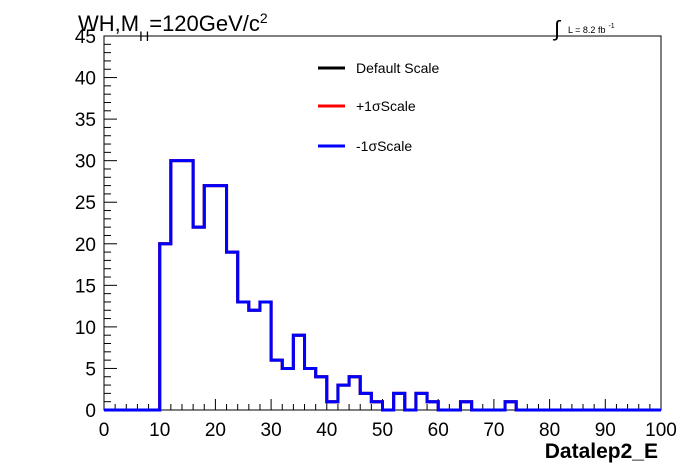  What do you see at coordinates (386, 106) in the screenshot?
I see `legend-label: +1σScale` at bounding box center [386, 106].